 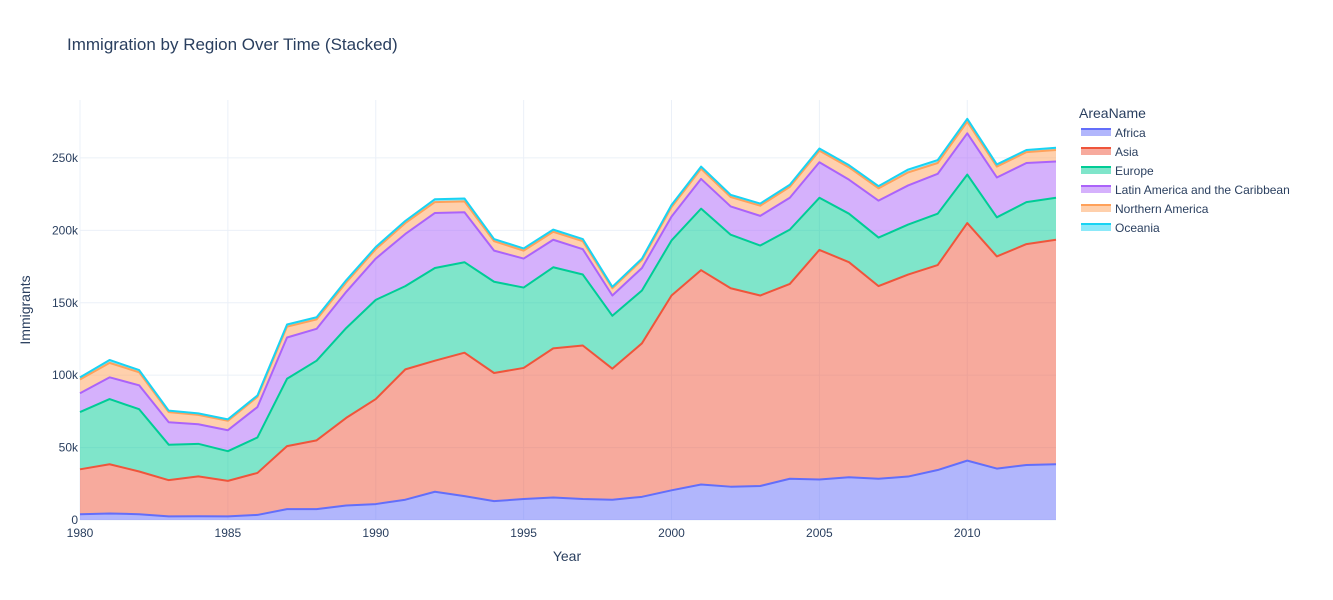 What do you see at coordinates (65, 339) in the screenshot?
I see `y-axis-ticks: 0 50k 100k 150k 200k 250k` at bounding box center [65, 339].